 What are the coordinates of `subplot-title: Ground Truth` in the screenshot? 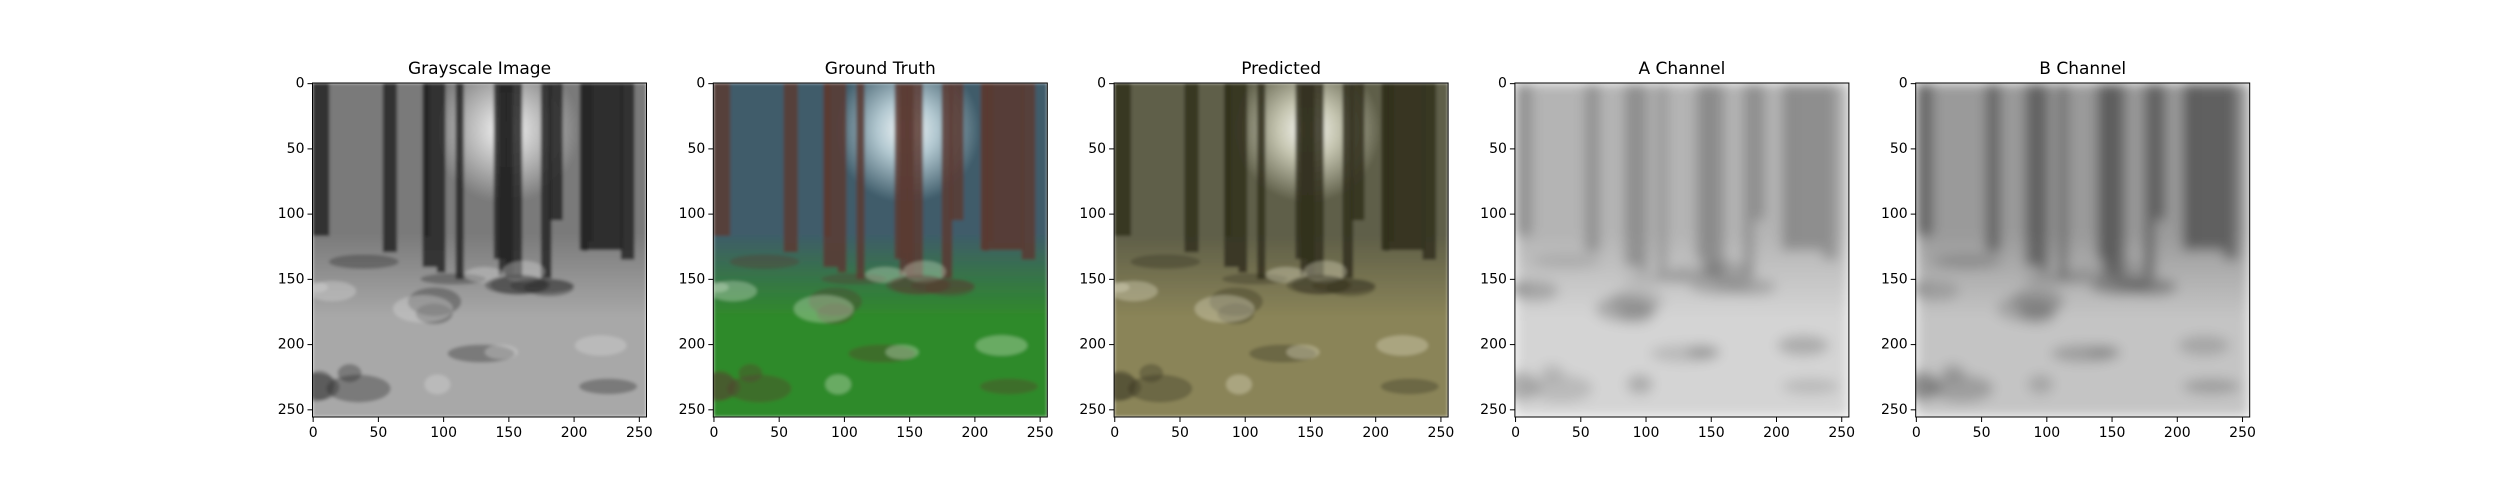 It's located at (880, 69).